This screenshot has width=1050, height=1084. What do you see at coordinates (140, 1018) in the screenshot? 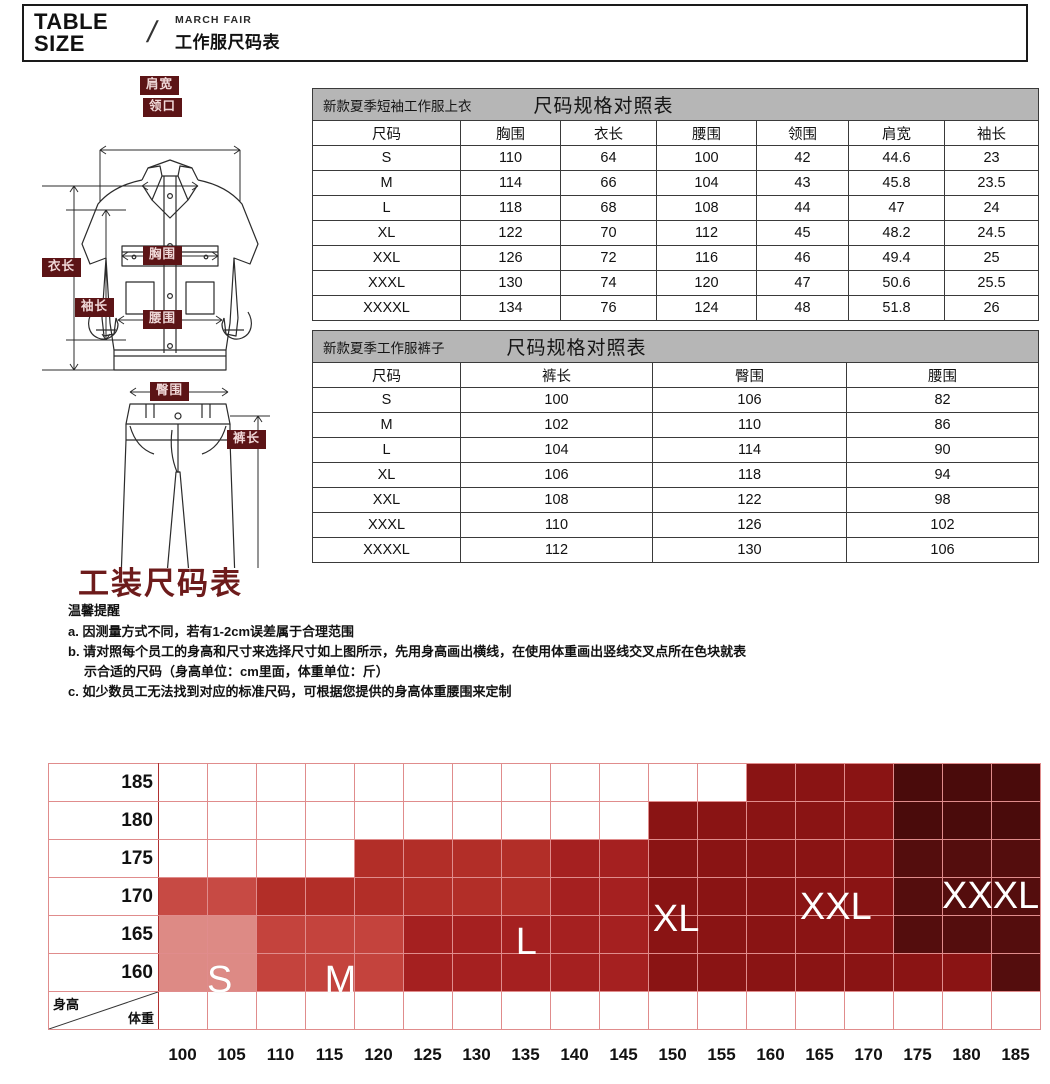
I see `axis-label-weight: 体重` at bounding box center [140, 1018].